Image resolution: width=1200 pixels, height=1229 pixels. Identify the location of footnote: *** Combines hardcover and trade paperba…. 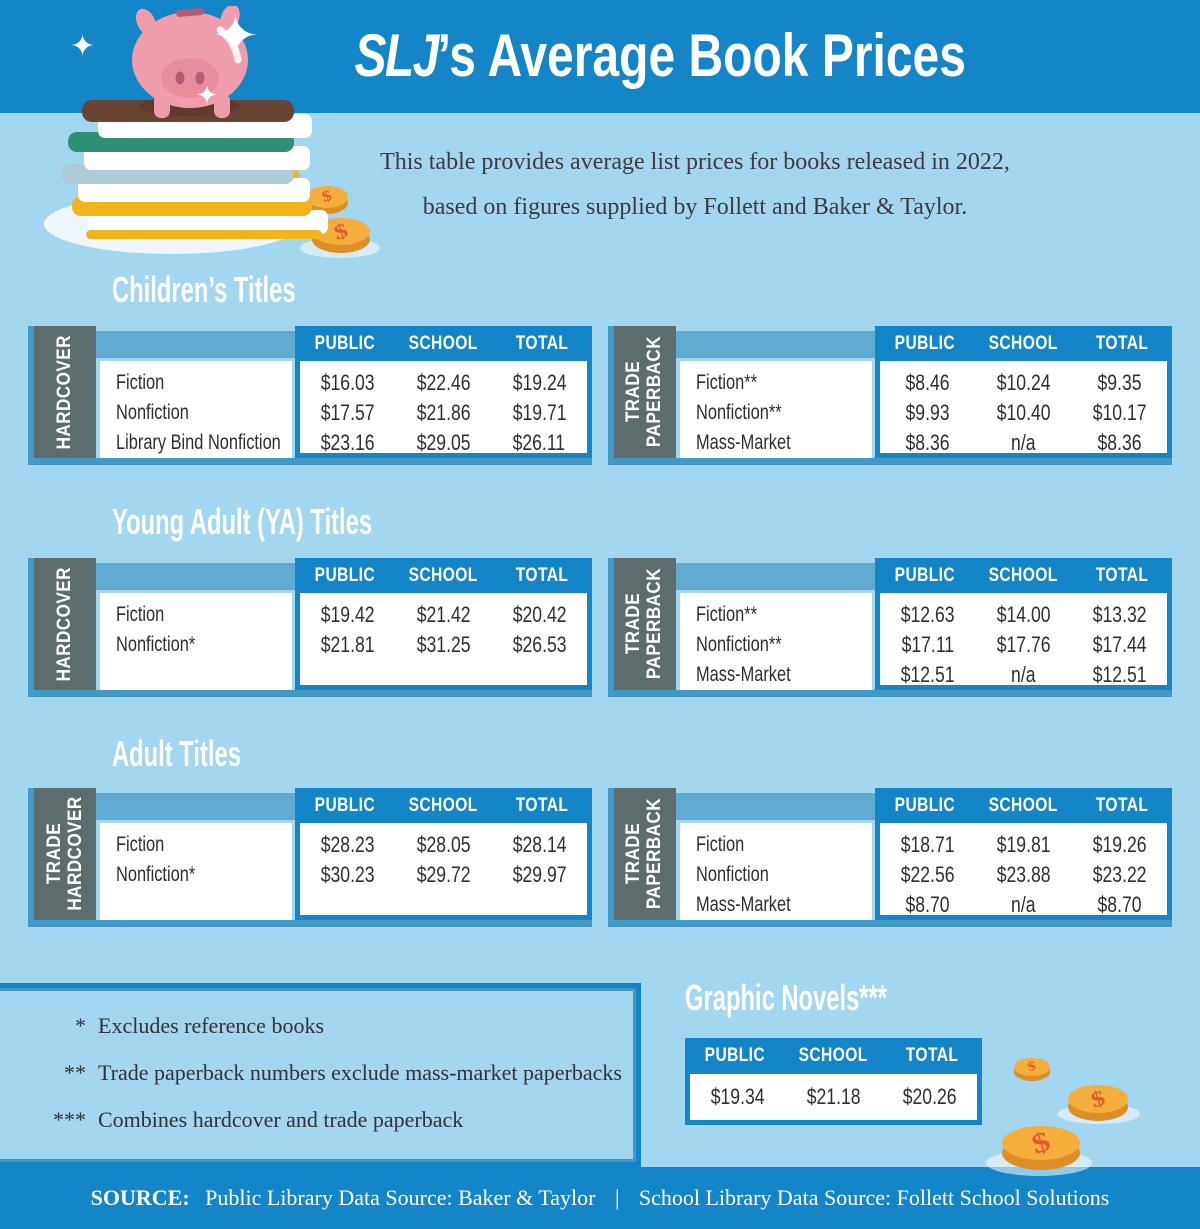
(258, 1119).